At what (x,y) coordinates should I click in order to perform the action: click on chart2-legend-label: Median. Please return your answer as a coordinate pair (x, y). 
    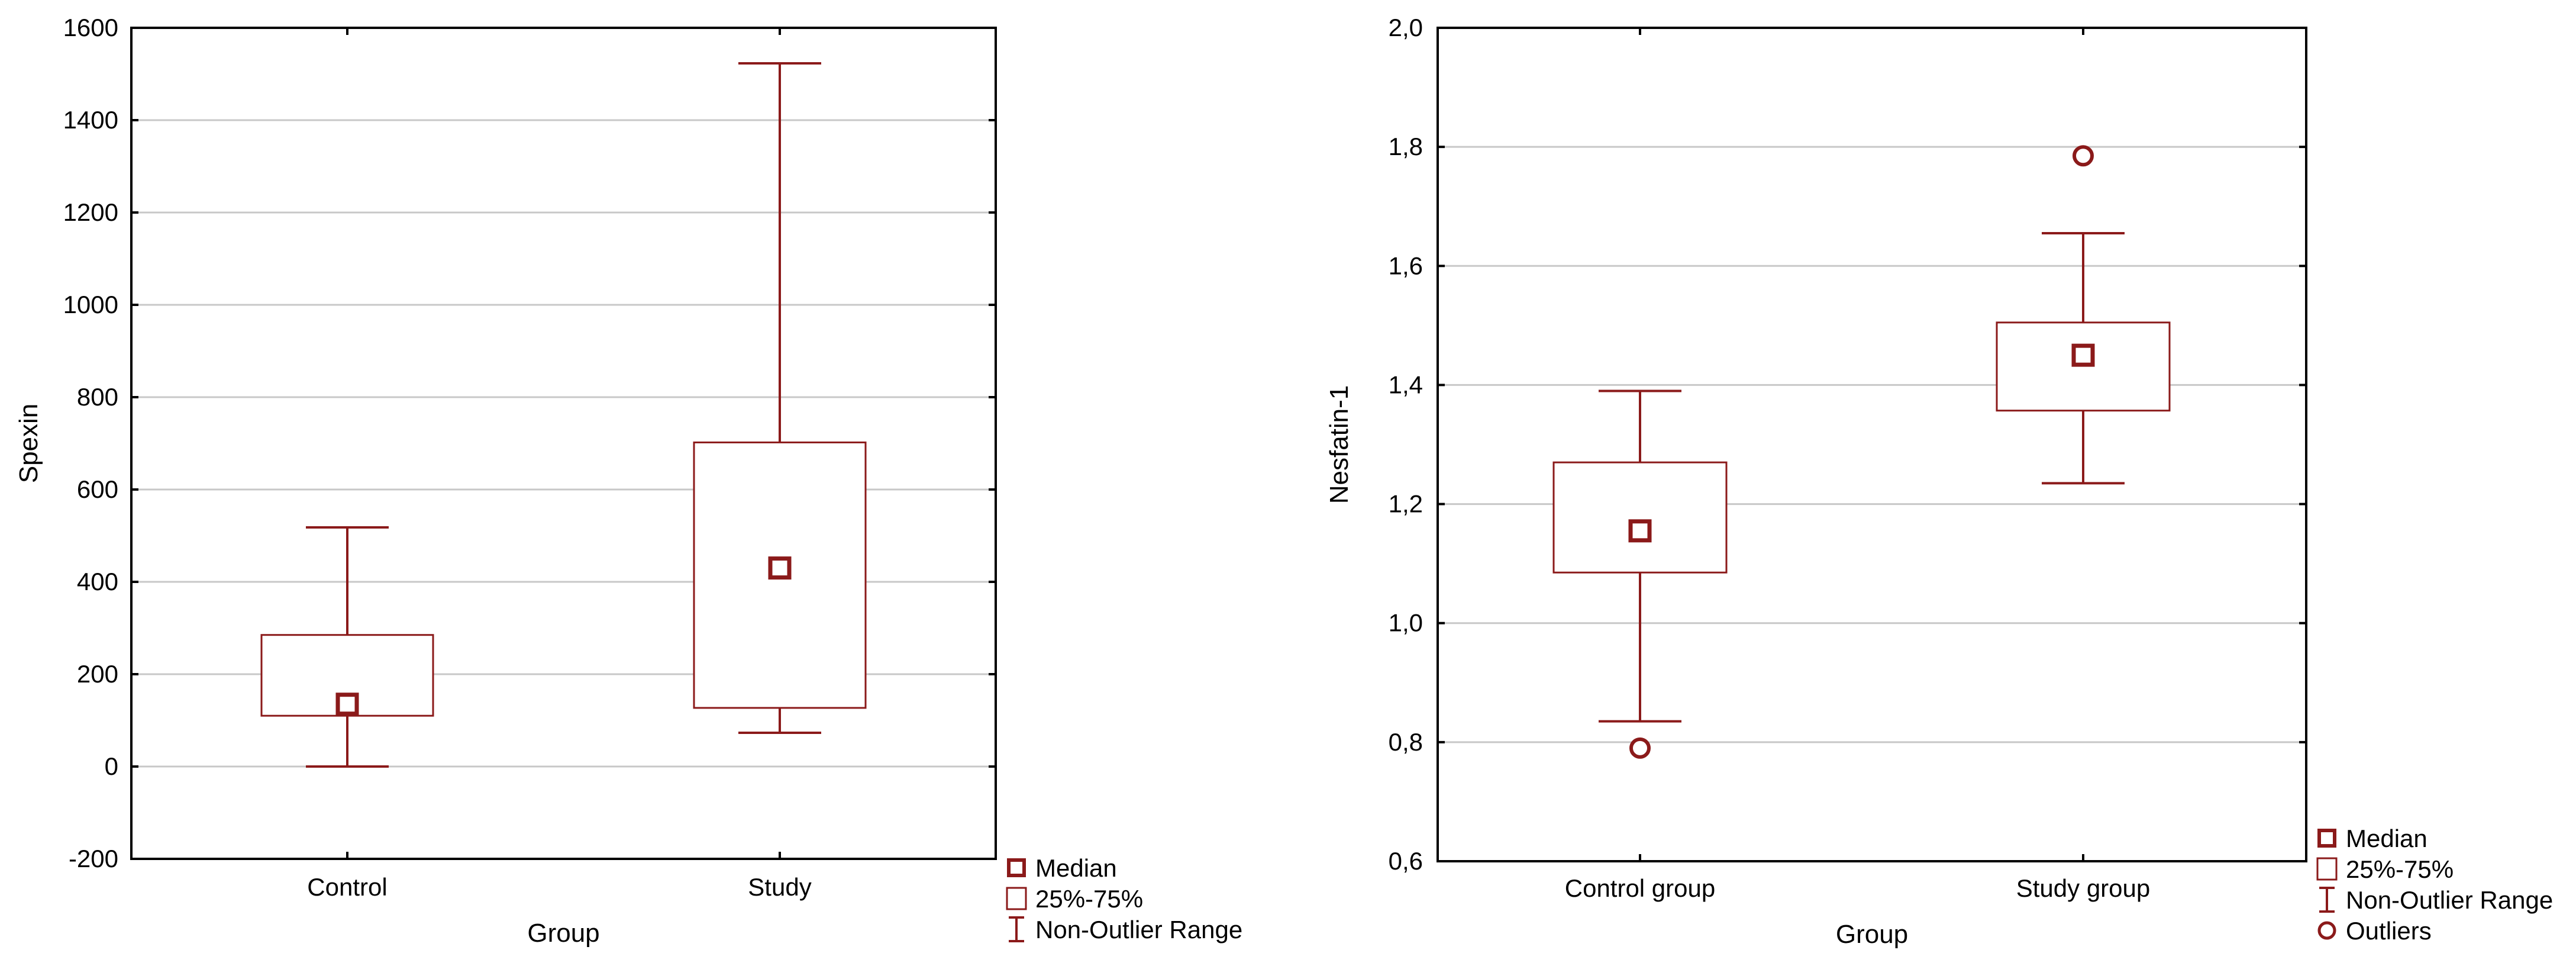
    Looking at the image, I should click on (2386, 839).